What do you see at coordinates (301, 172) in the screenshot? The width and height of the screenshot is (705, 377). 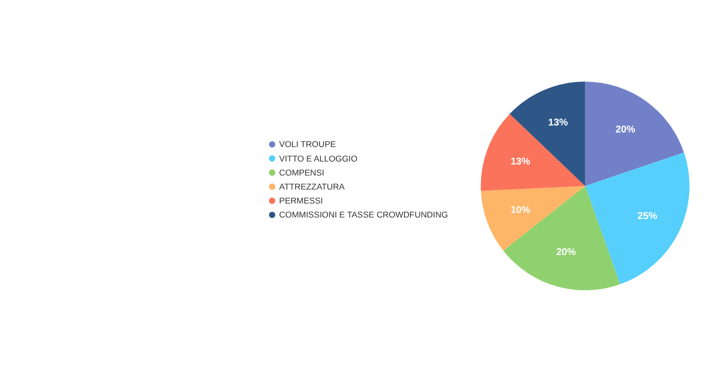 I see `legend-label: COMPENSI` at bounding box center [301, 172].